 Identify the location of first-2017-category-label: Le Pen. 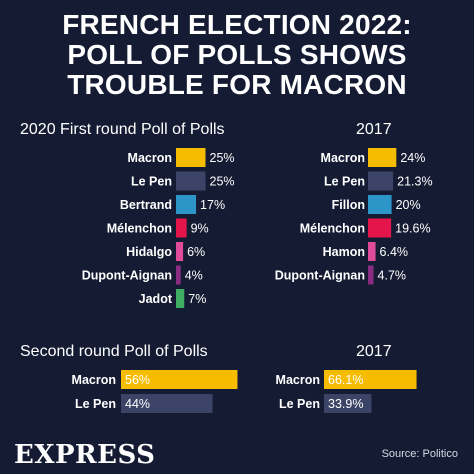
(344, 182).